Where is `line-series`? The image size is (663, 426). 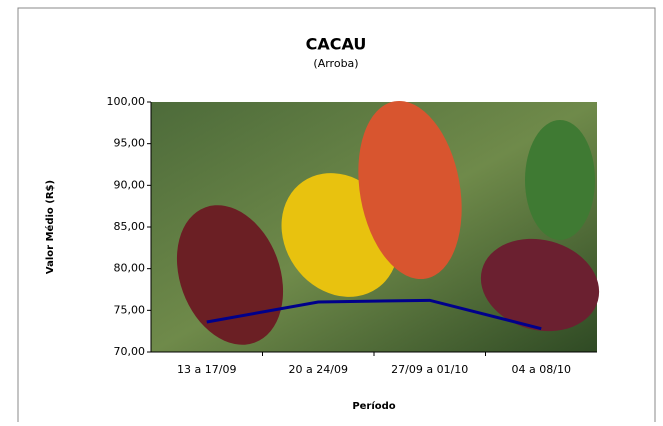 line-series is located at coordinates (374, 314).